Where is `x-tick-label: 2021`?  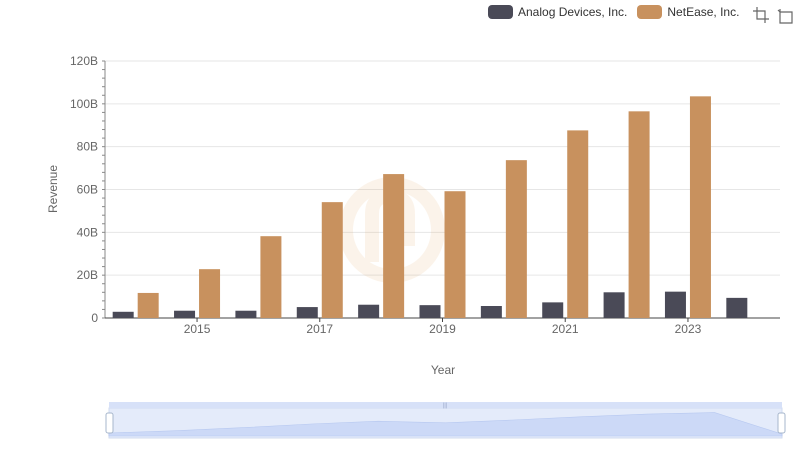 x-tick-label: 2021 is located at coordinates (565, 329).